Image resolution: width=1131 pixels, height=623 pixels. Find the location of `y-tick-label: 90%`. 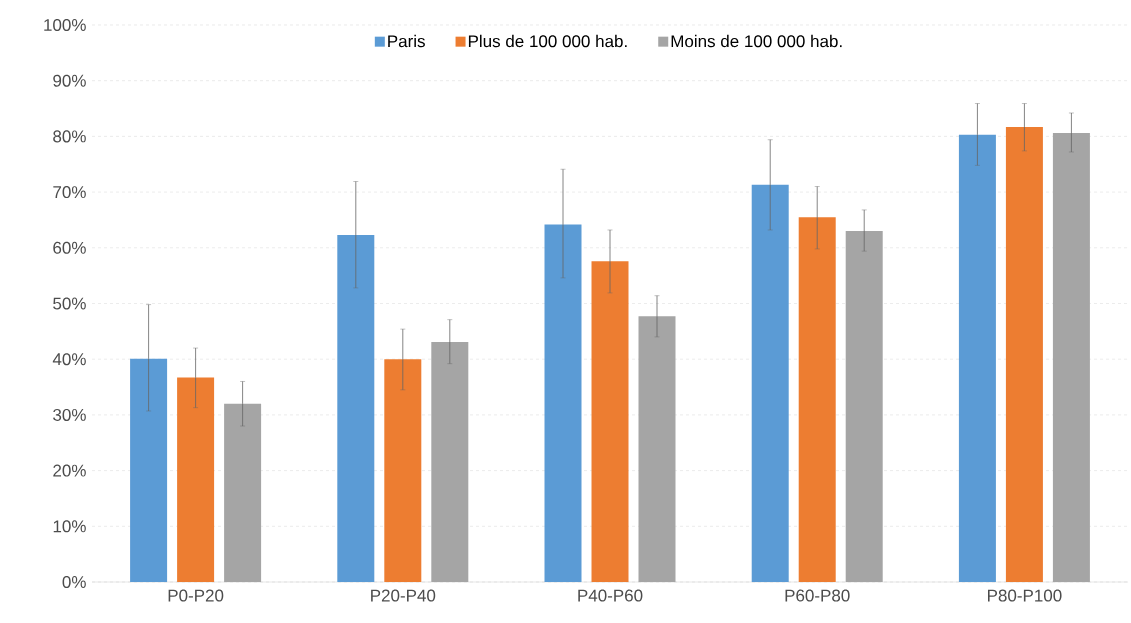

y-tick-label: 90% is located at coordinates (69, 80).